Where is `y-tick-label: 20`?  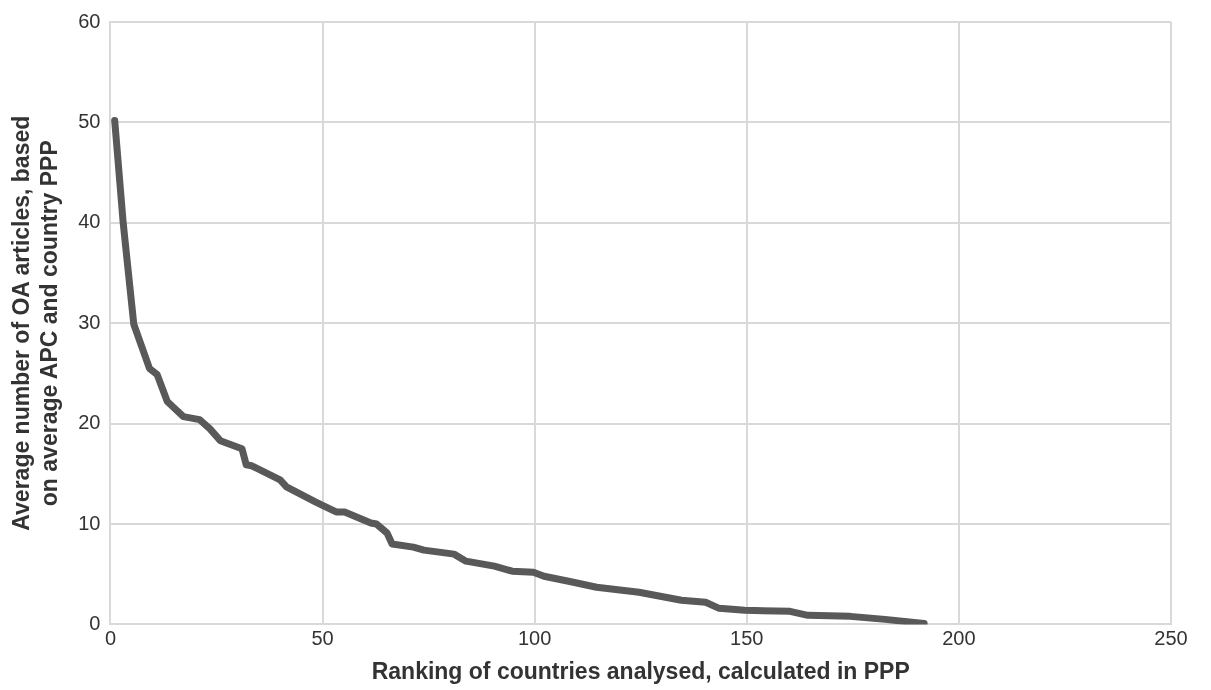 y-tick-label: 20 is located at coordinates (89, 422).